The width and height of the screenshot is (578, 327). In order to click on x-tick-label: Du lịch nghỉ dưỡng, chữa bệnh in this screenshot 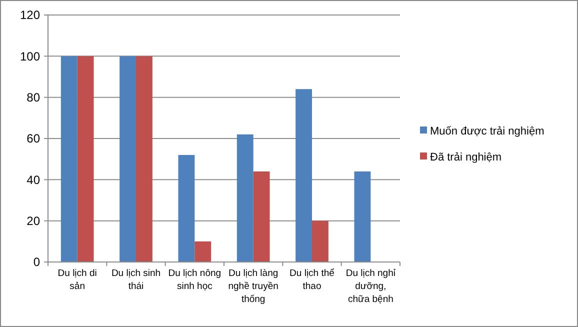, I will do `click(371, 286)`.